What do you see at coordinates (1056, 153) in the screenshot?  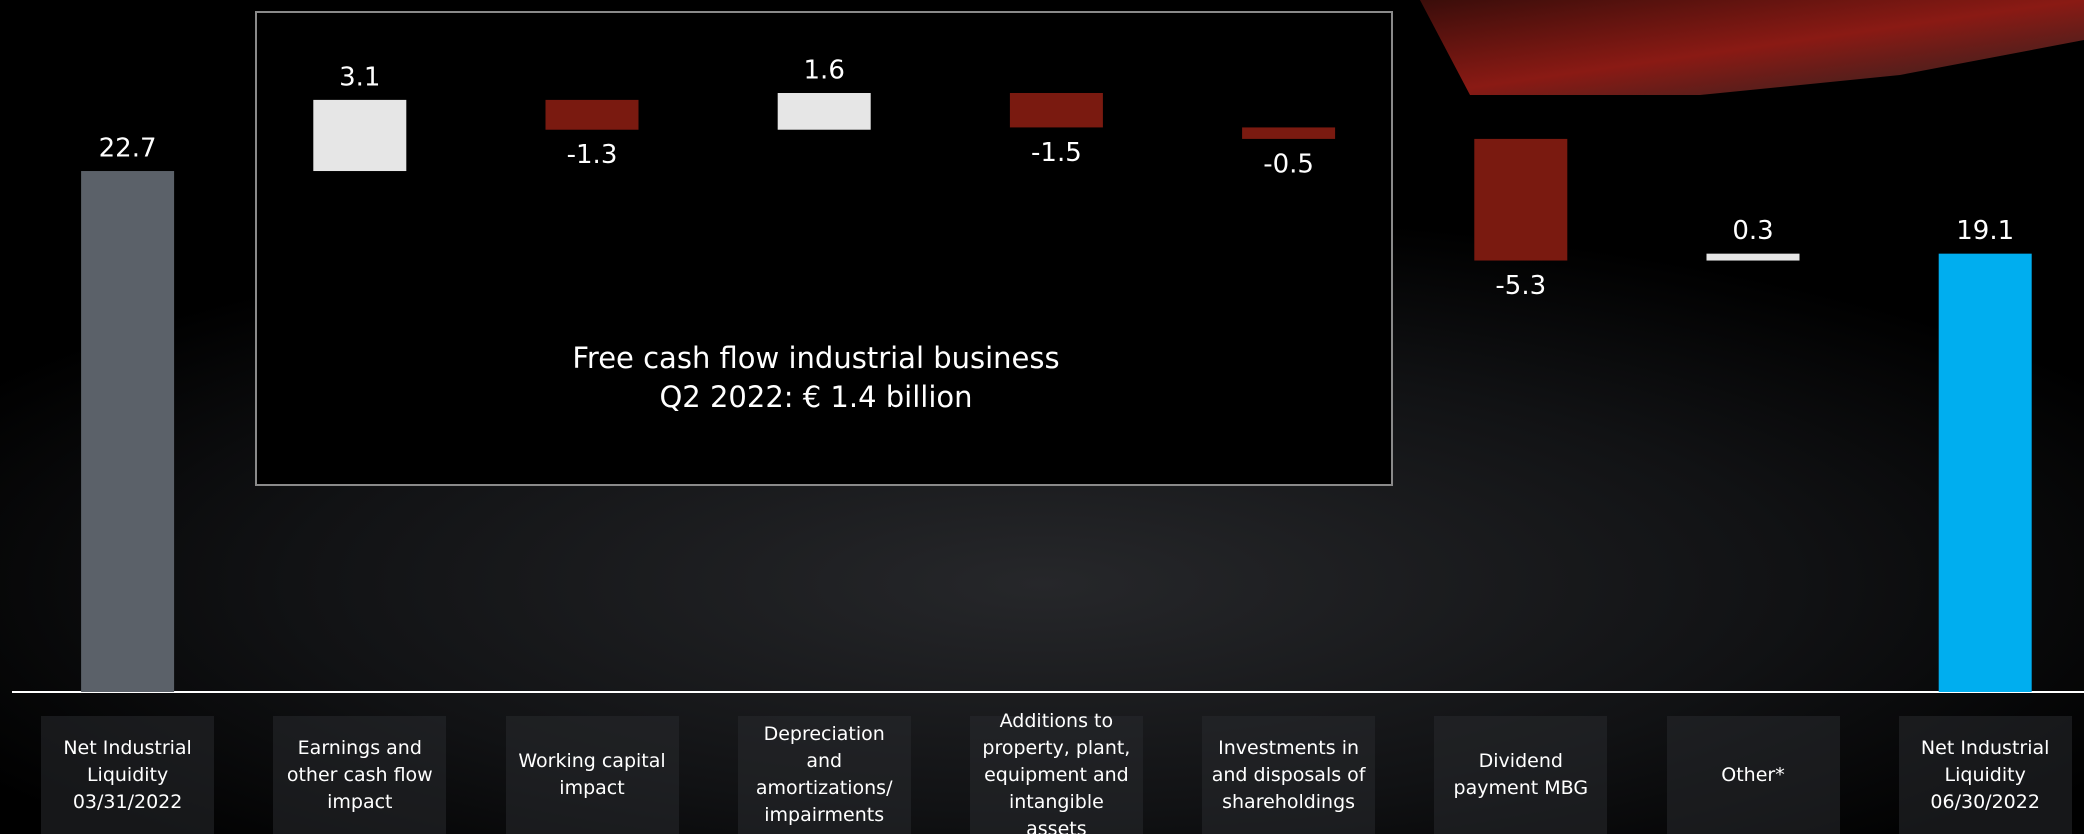 I see `value-label: -1.5` at bounding box center [1056, 153].